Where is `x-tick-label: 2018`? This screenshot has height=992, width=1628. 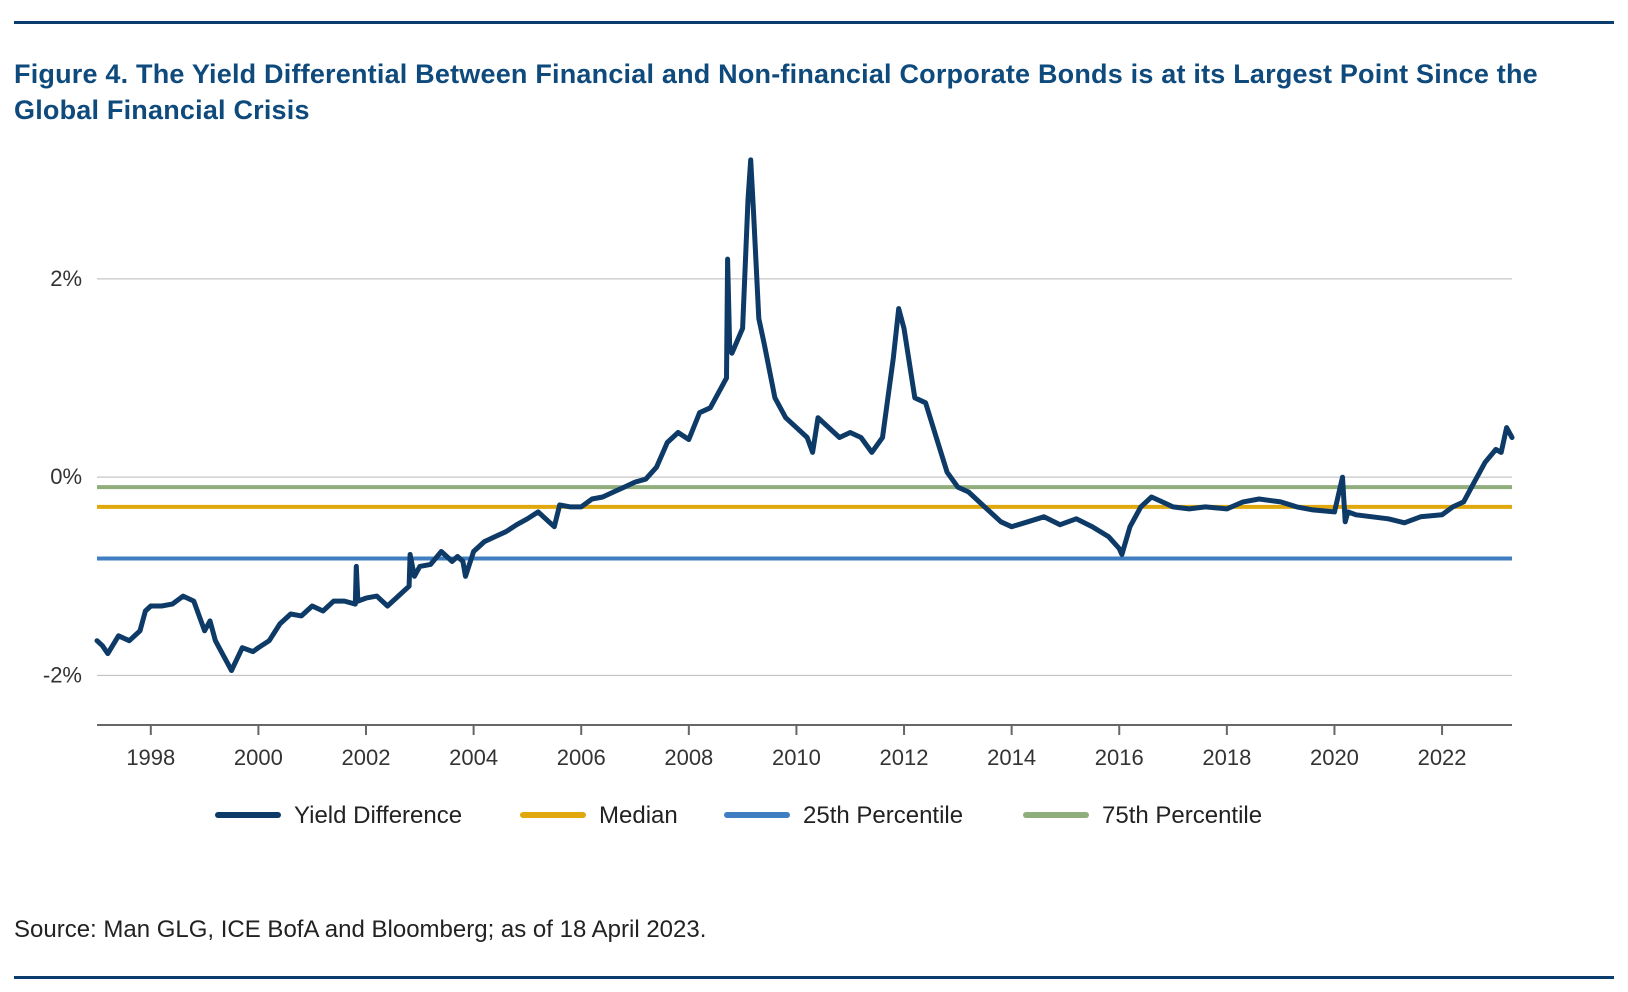 x-tick-label: 2018 is located at coordinates (1226, 757).